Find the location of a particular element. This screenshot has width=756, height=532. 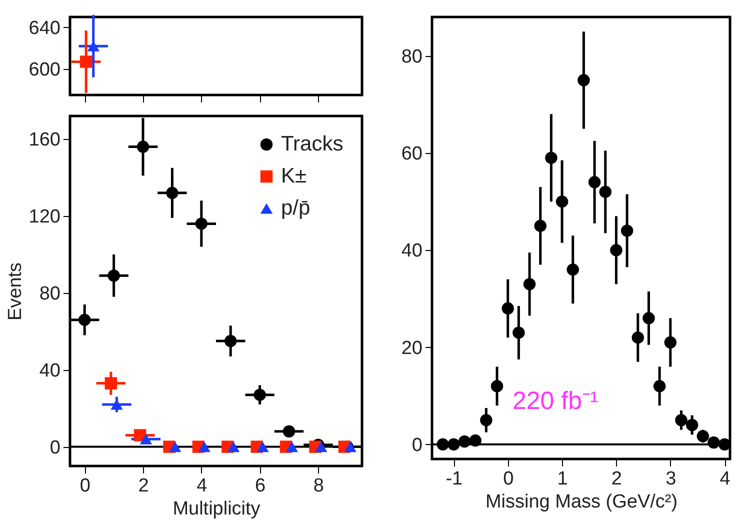

x-tick-label: -1 is located at coordinates (454, 479).